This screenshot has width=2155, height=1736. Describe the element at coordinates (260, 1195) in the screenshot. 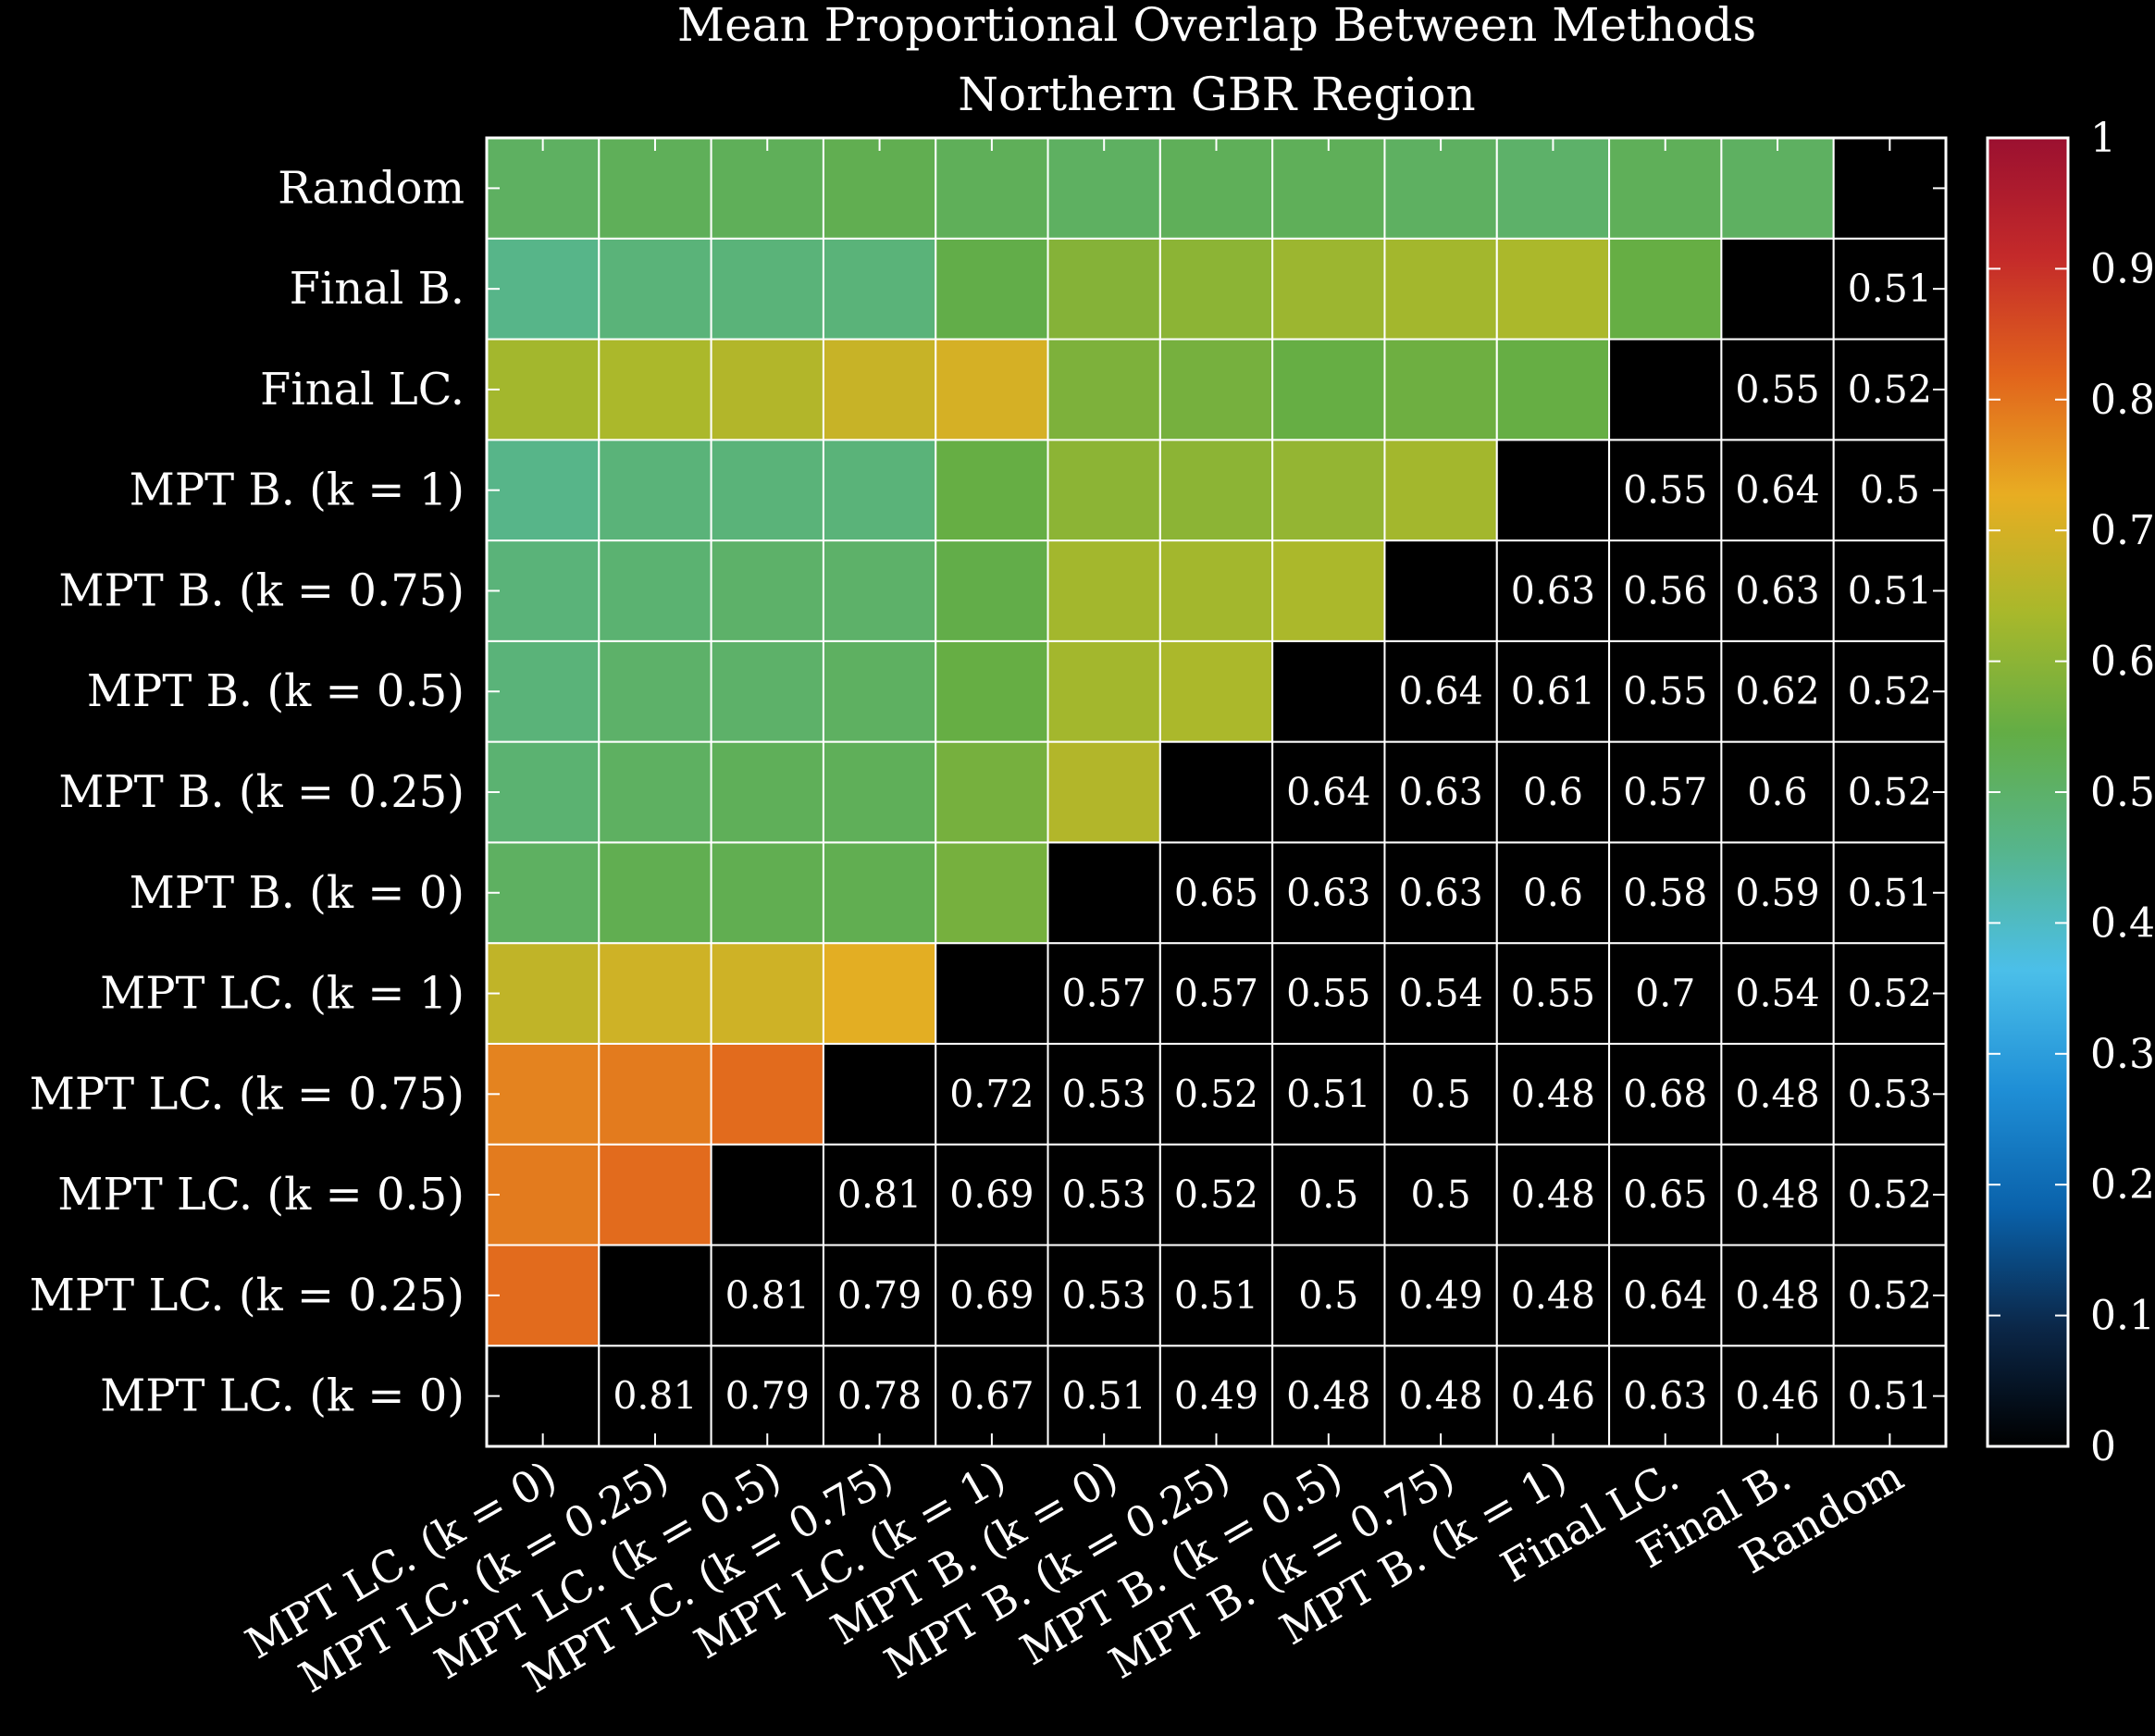

I see `row-label: MPT LC. (k = 0.5)` at that location.